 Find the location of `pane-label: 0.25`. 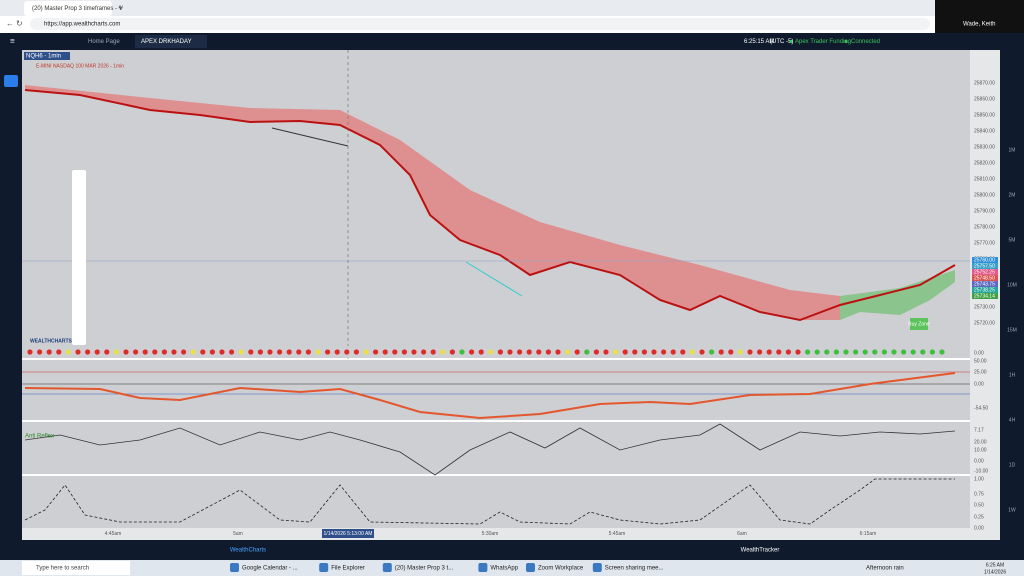

pane-label: 0.25 is located at coordinates (979, 517).